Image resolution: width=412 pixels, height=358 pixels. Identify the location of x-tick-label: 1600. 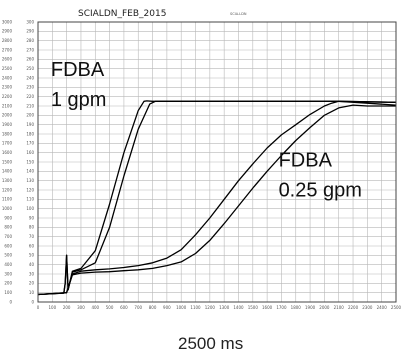
(267, 307).